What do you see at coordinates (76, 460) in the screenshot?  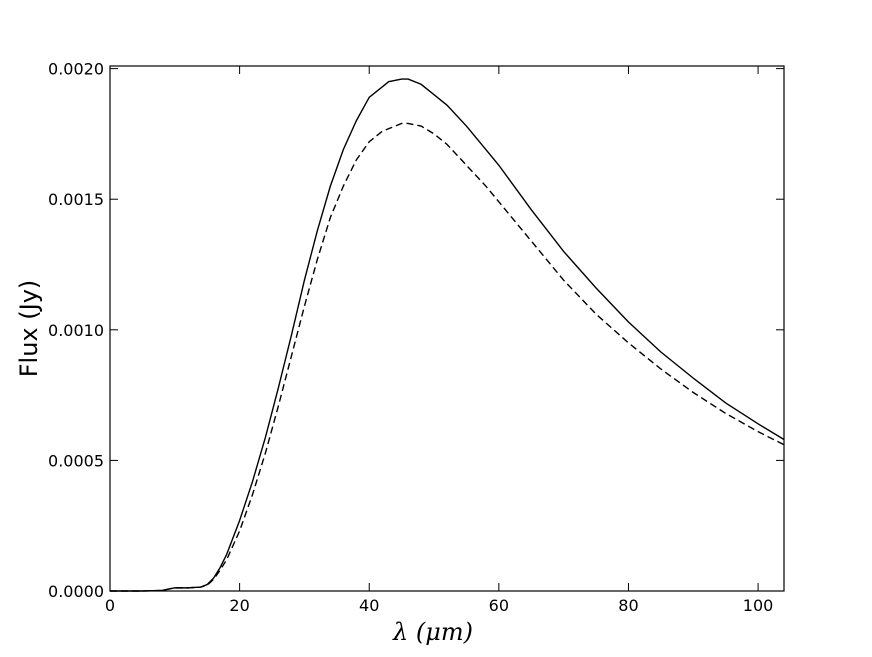 I see `y-tick-label: 0.0005` at bounding box center [76, 460].